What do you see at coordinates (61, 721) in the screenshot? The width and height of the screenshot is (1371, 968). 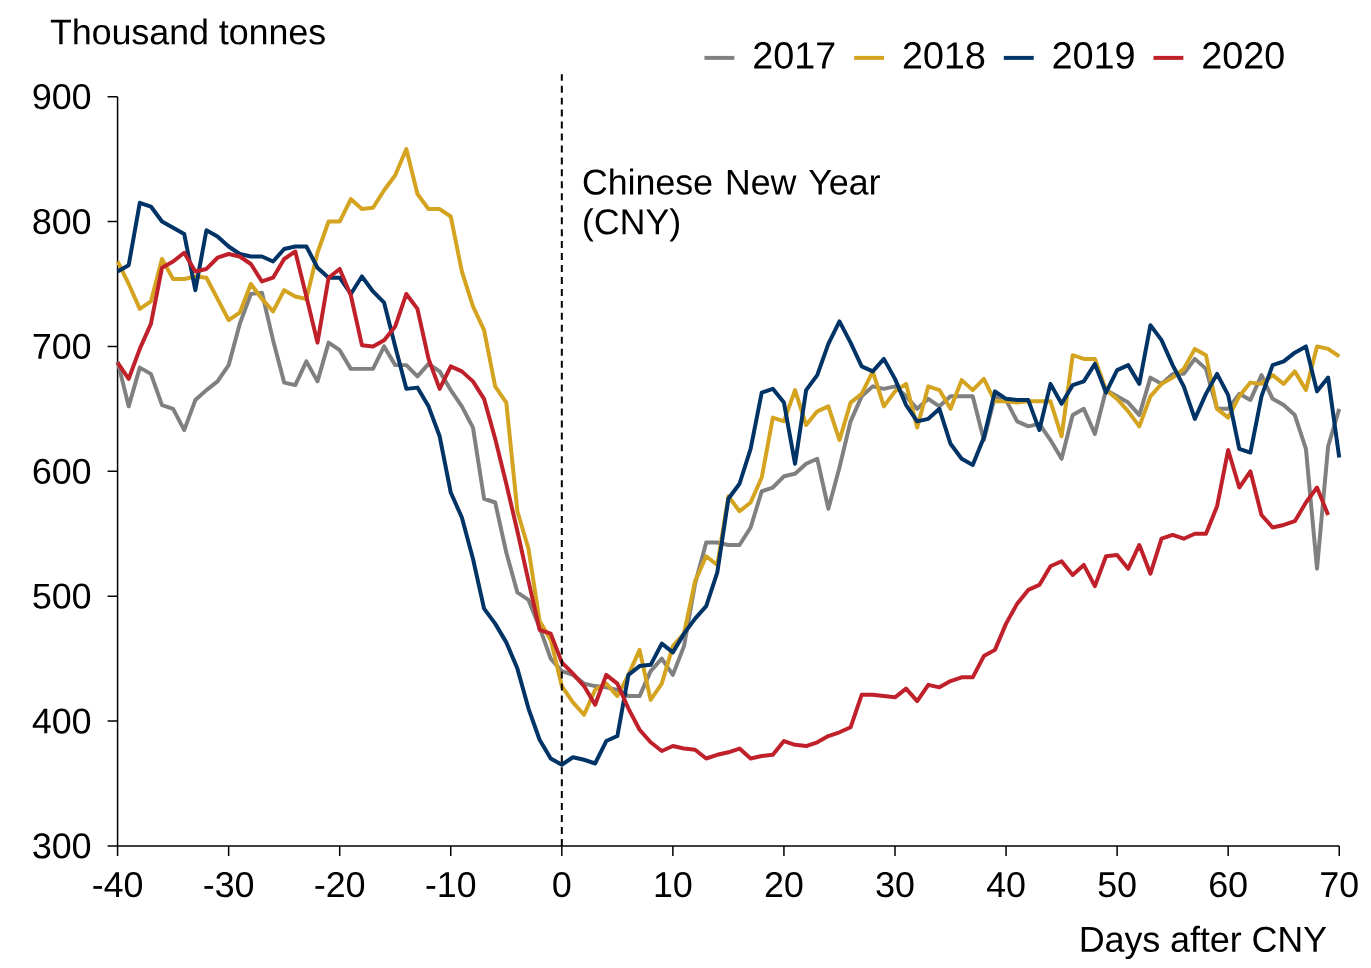 I see `y-tick-label: 400` at bounding box center [61, 721].